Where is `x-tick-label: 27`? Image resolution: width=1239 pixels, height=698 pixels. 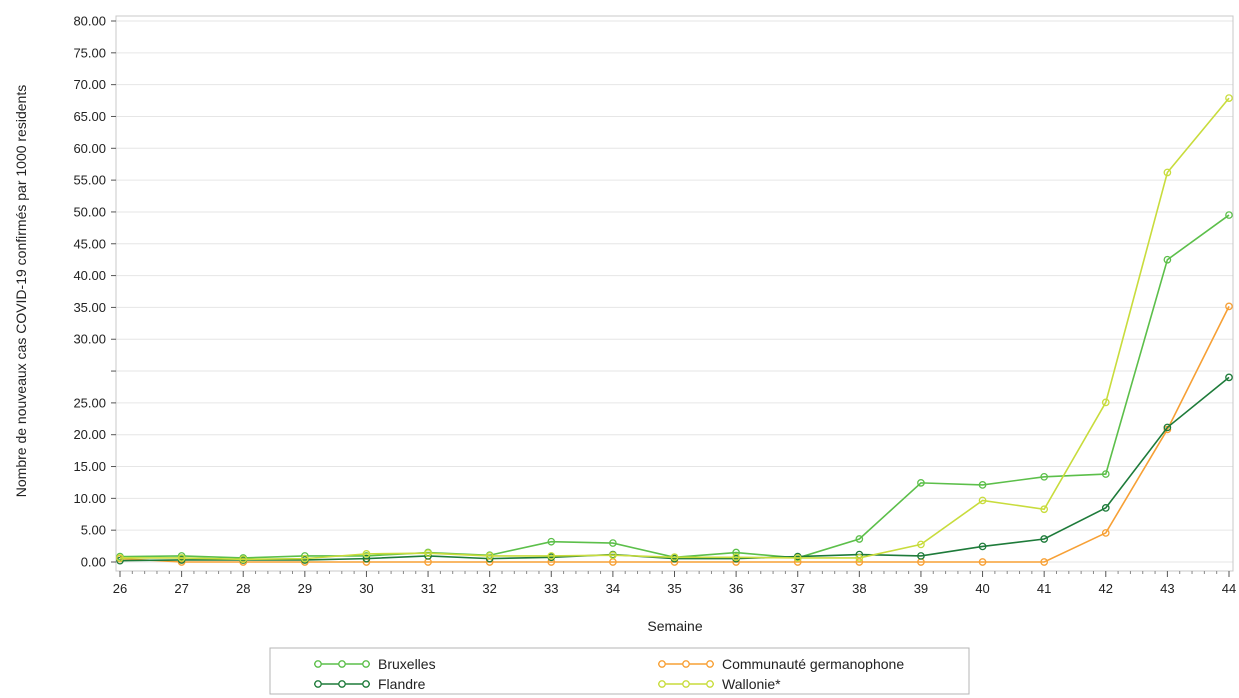
x-tick-label: 27 is located at coordinates (181, 588).